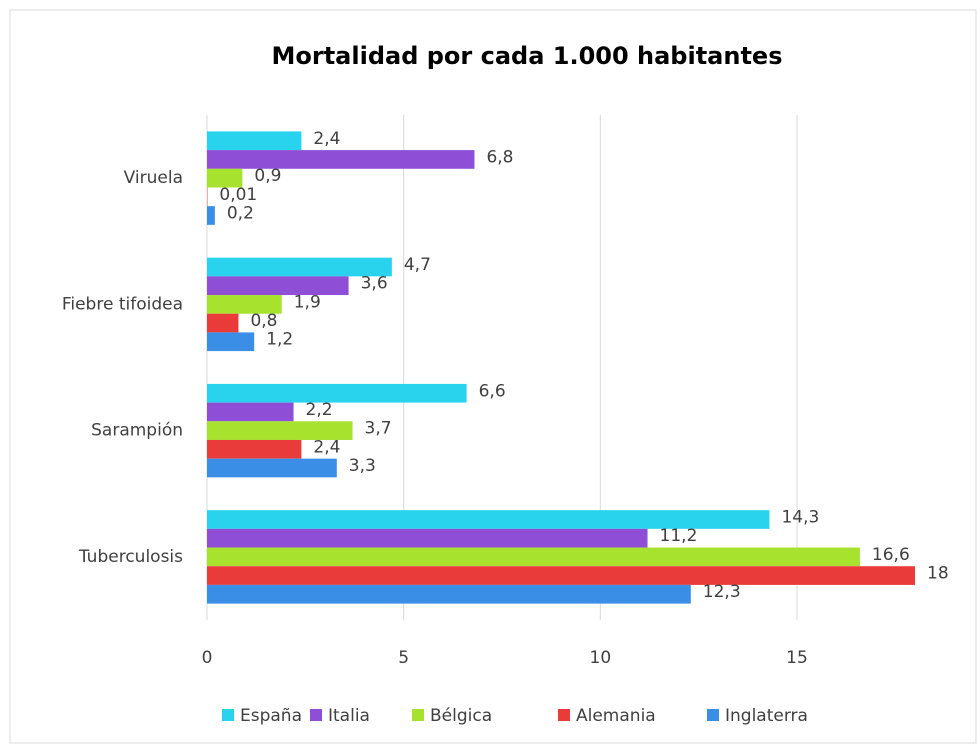 The width and height of the screenshot is (977, 748). Describe the element at coordinates (349, 716) in the screenshot. I see `legend-label: Italia` at that location.